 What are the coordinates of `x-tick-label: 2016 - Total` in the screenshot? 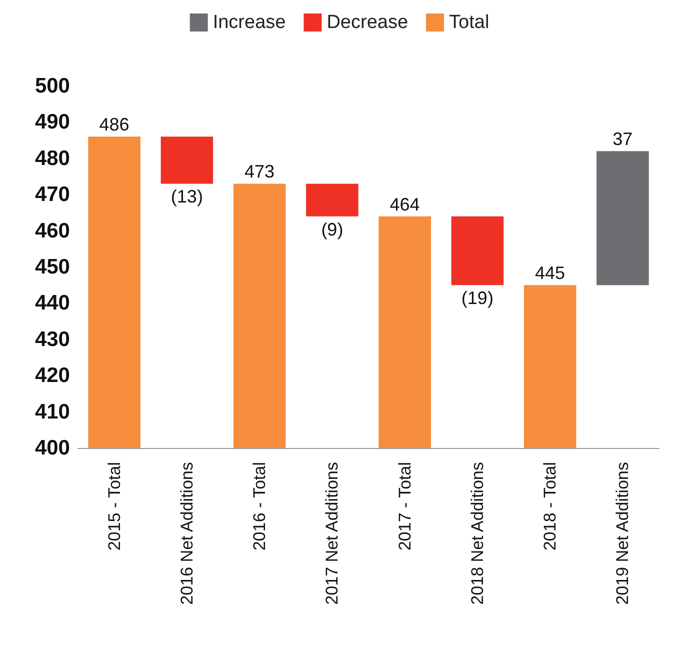 It's located at (260, 506).